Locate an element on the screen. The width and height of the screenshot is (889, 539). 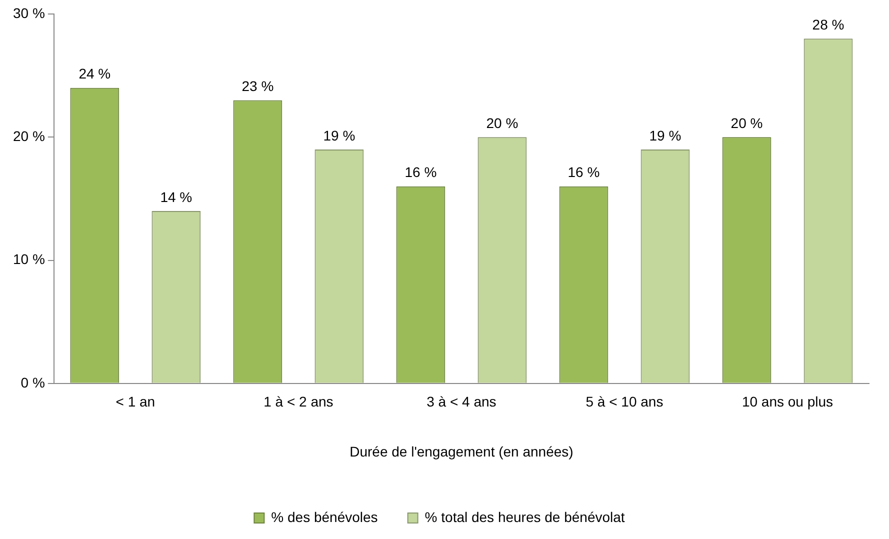
x-tick-label: 10 ans ou plus is located at coordinates (788, 402).